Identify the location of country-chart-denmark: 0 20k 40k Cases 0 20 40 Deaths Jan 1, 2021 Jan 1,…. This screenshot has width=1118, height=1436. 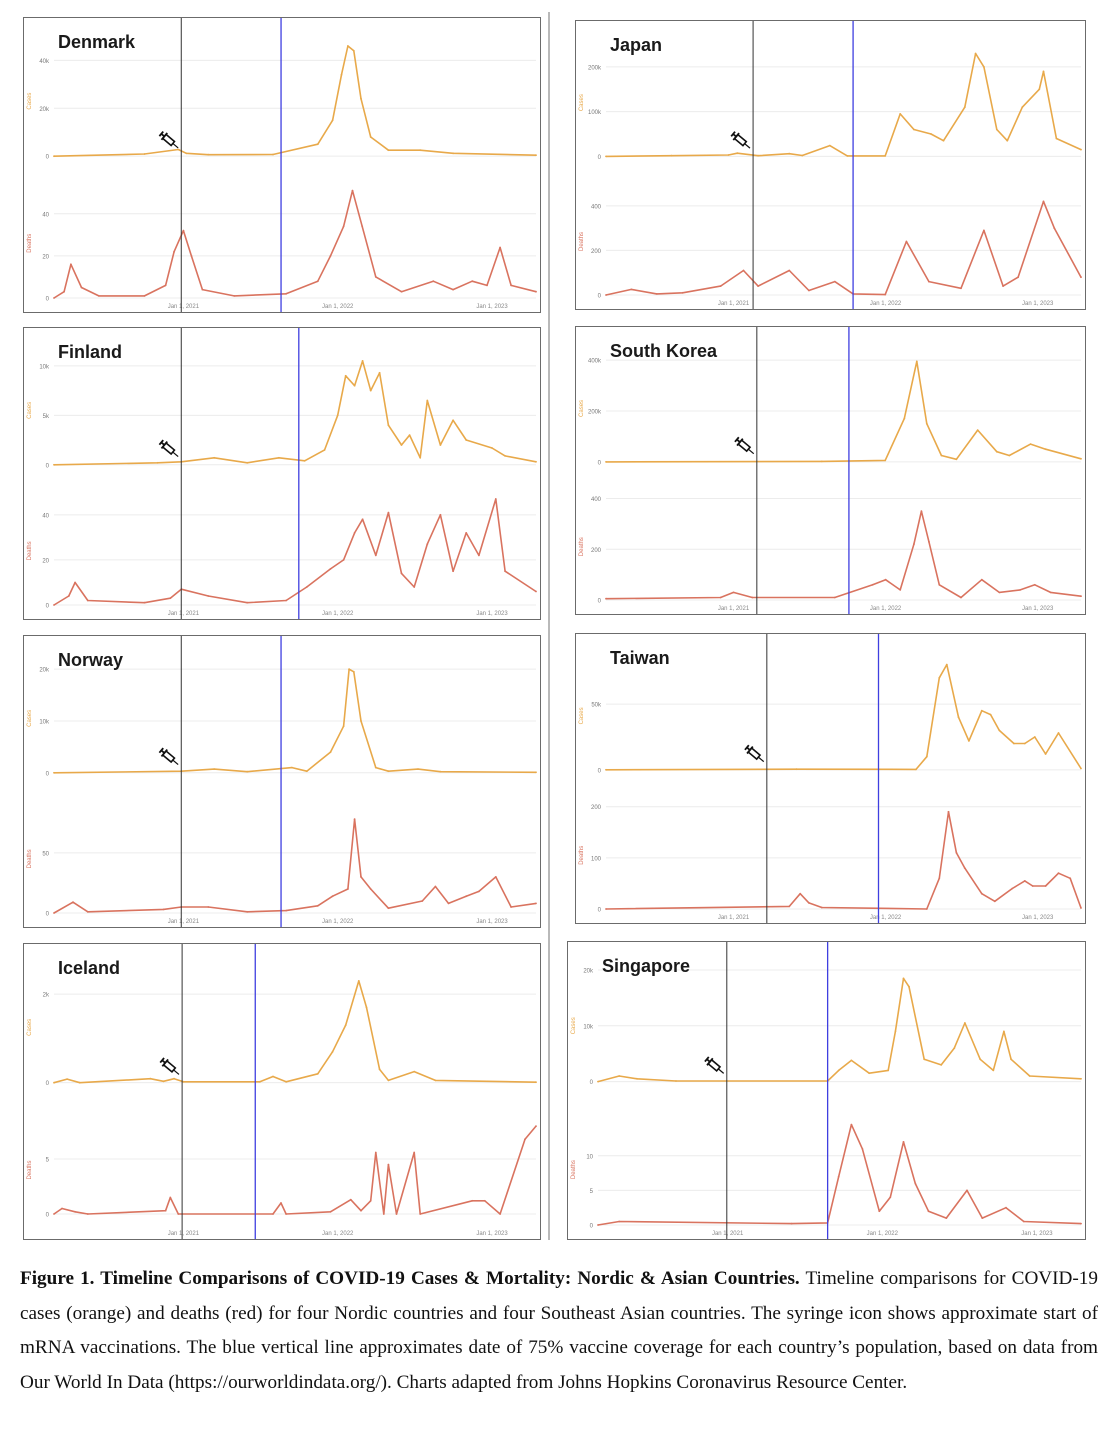
(282, 165).